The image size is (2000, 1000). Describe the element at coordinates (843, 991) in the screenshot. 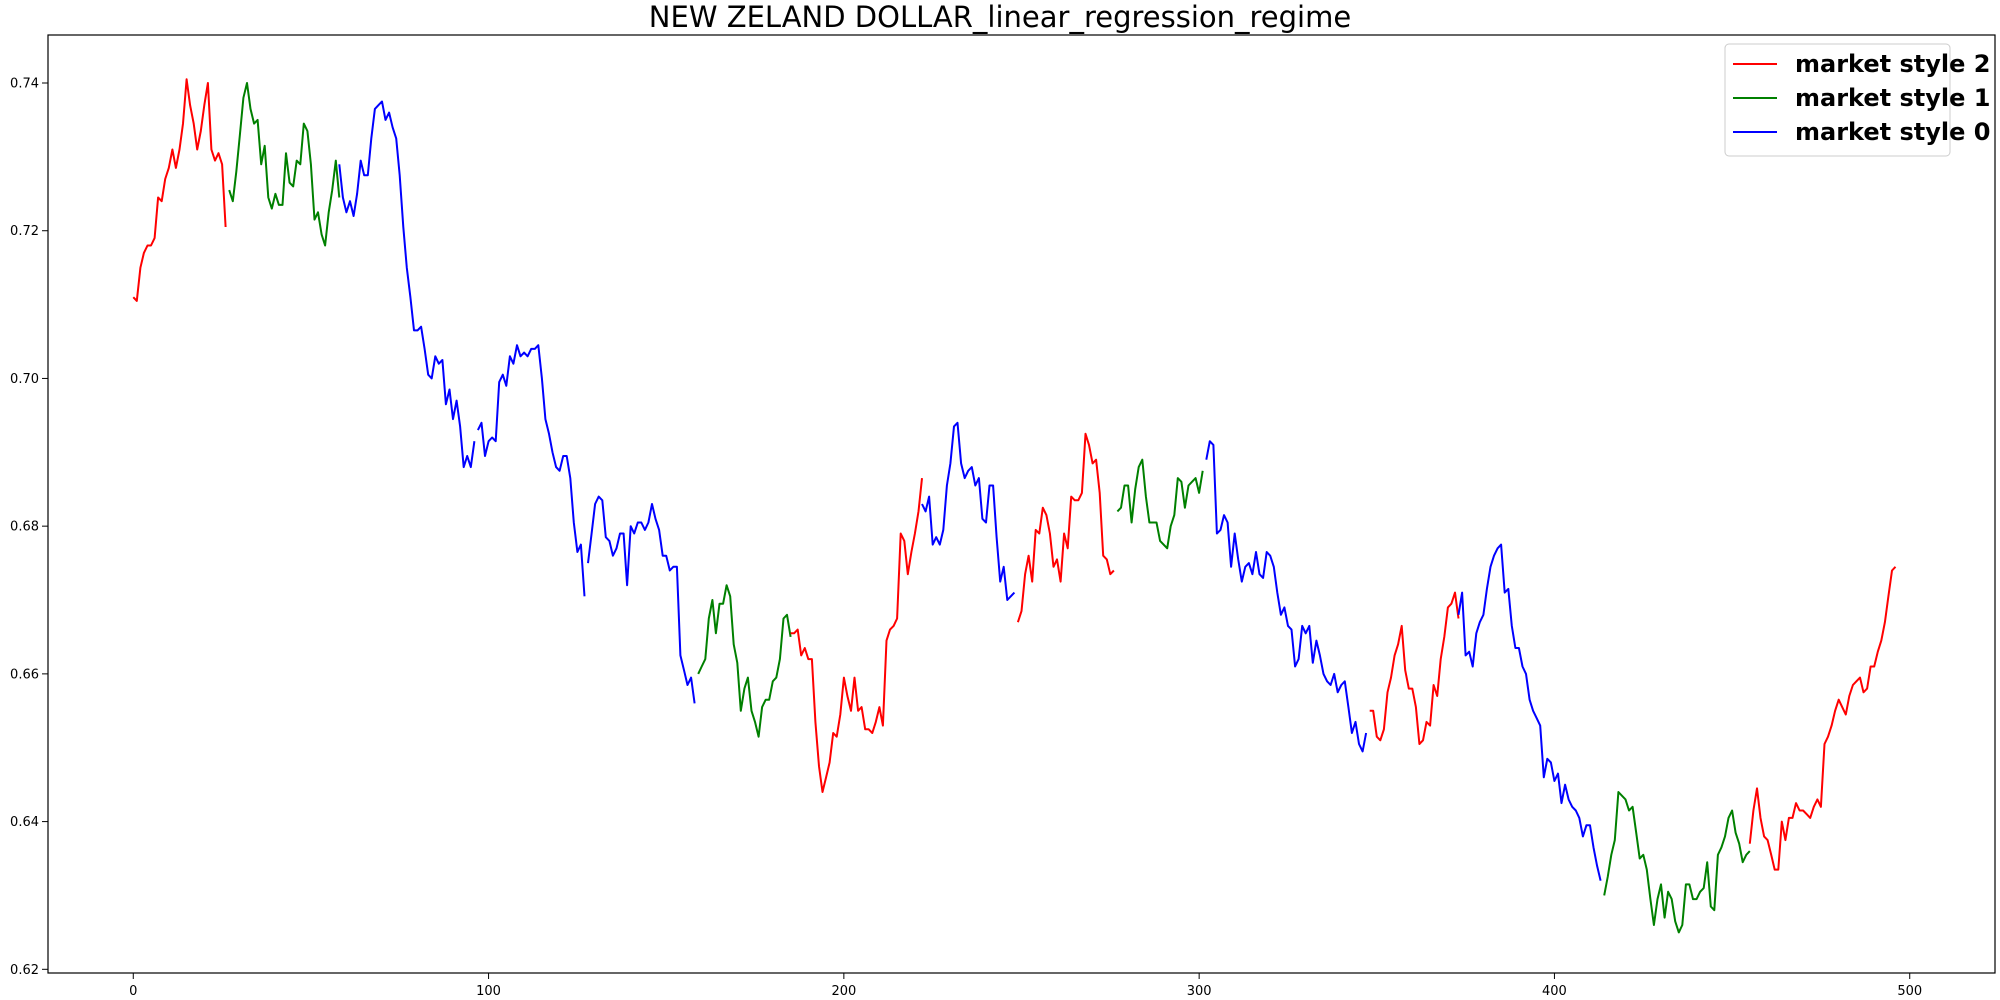

I see `x-tick-label: 200` at that location.